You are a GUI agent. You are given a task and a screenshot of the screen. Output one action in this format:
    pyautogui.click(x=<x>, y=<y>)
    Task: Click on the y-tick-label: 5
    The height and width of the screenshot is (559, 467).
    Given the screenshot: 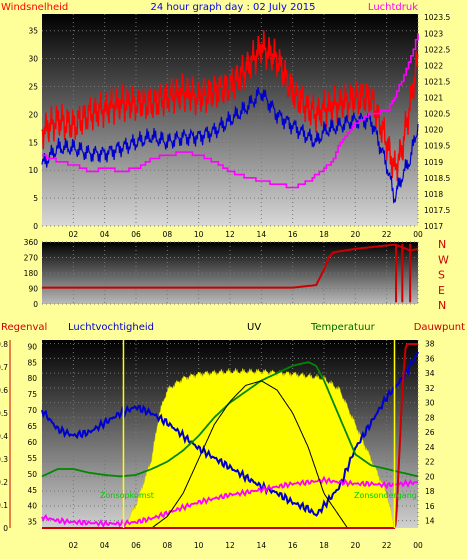 What is the action you would take?
    pyautogui.click(x=35, y=198)
    